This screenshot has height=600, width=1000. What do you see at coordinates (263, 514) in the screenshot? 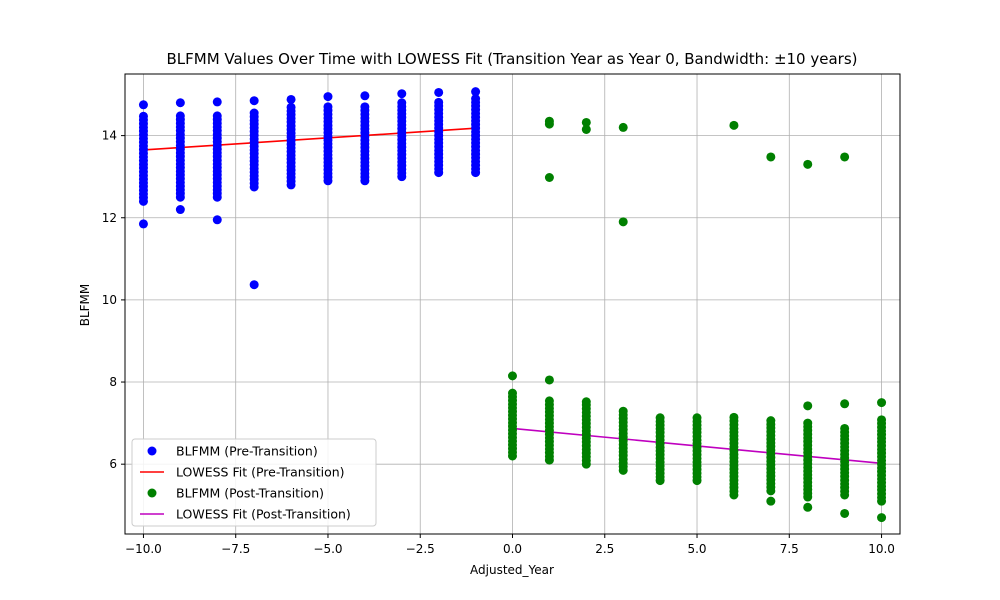
I see `legend-label: LOWESS Fit (Post-Transition)` at bounding box center [263, 514].